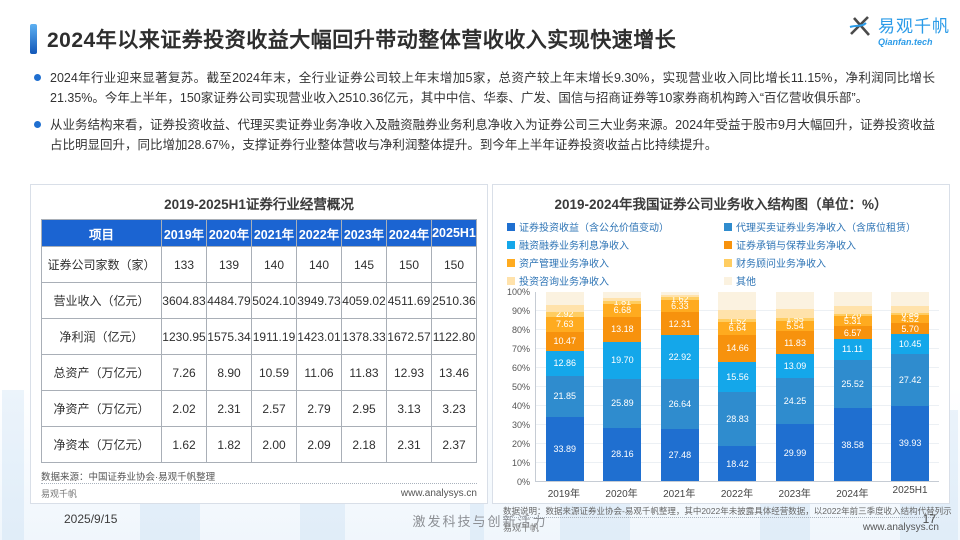  I want to click on bar-segment: 2.92, so click(564, 314).